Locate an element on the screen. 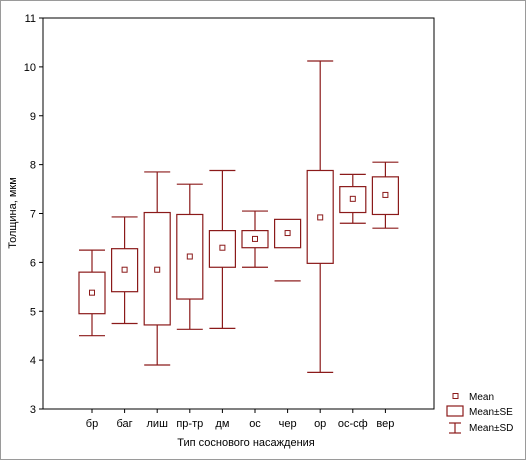 This screenshot has width=526, height=460. x-tick-label: ос is located at coordinates (255, 424).